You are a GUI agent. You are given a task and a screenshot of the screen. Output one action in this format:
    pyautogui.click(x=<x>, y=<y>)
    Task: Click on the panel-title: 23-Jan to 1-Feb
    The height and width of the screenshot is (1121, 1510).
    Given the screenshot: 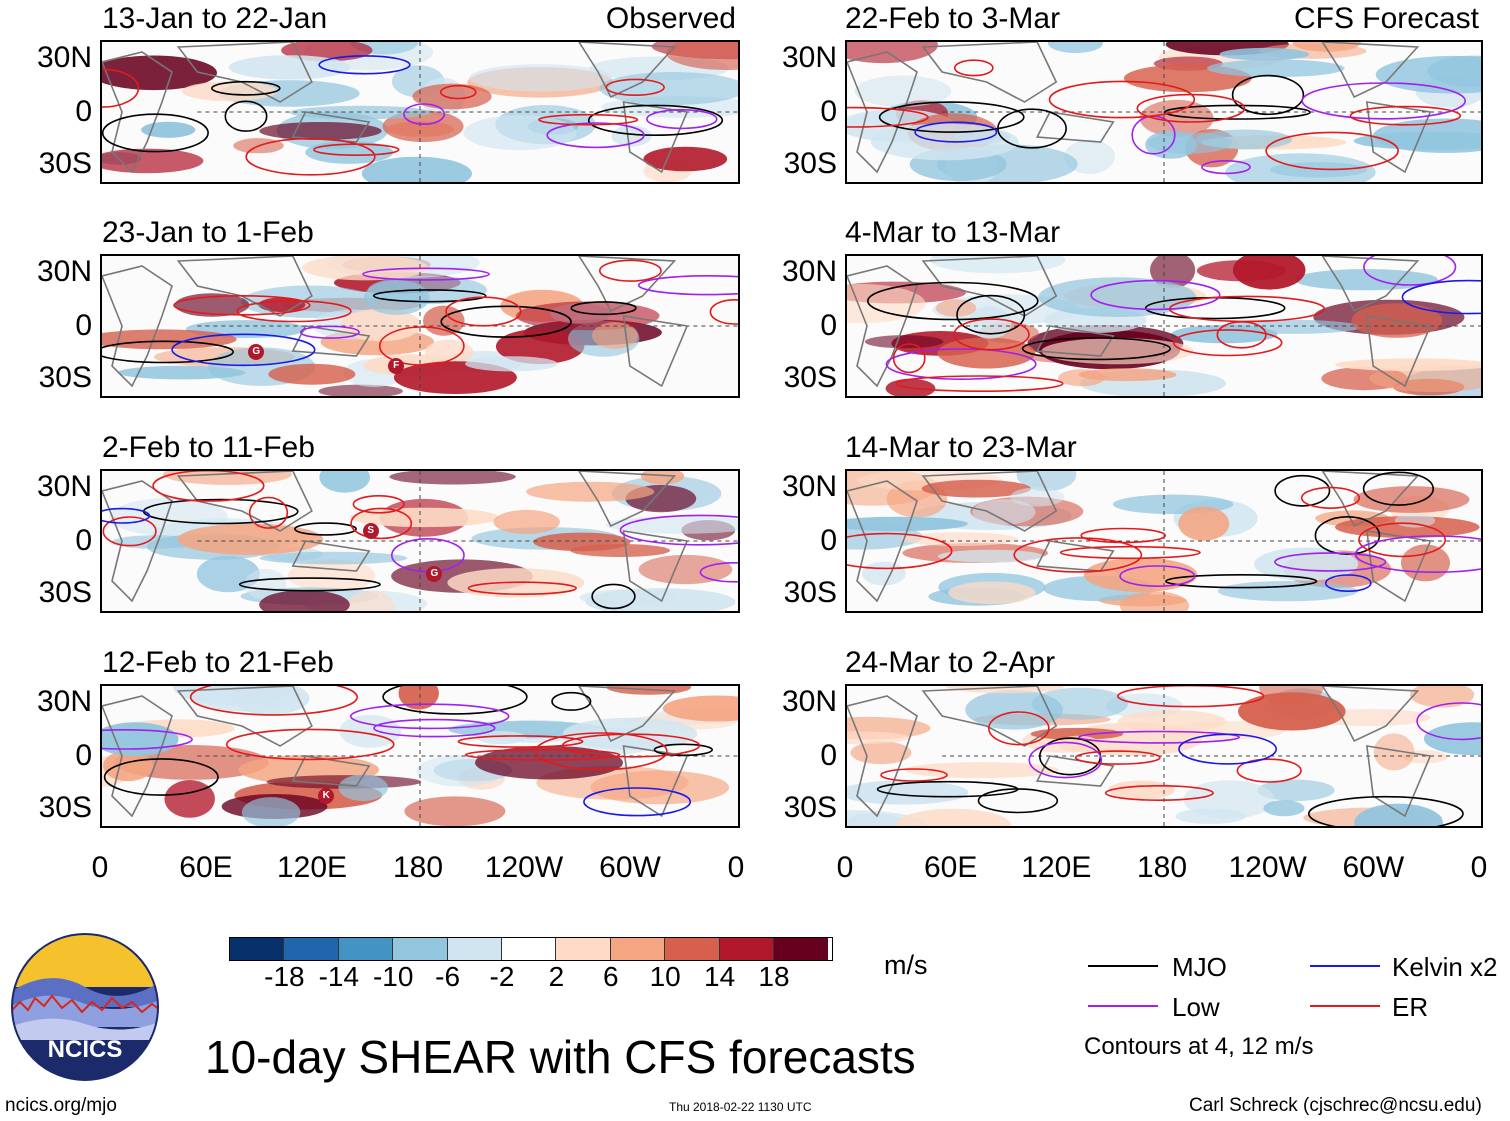 What is the action you would take?
    pyautogui.click(x=208, y=232)
    